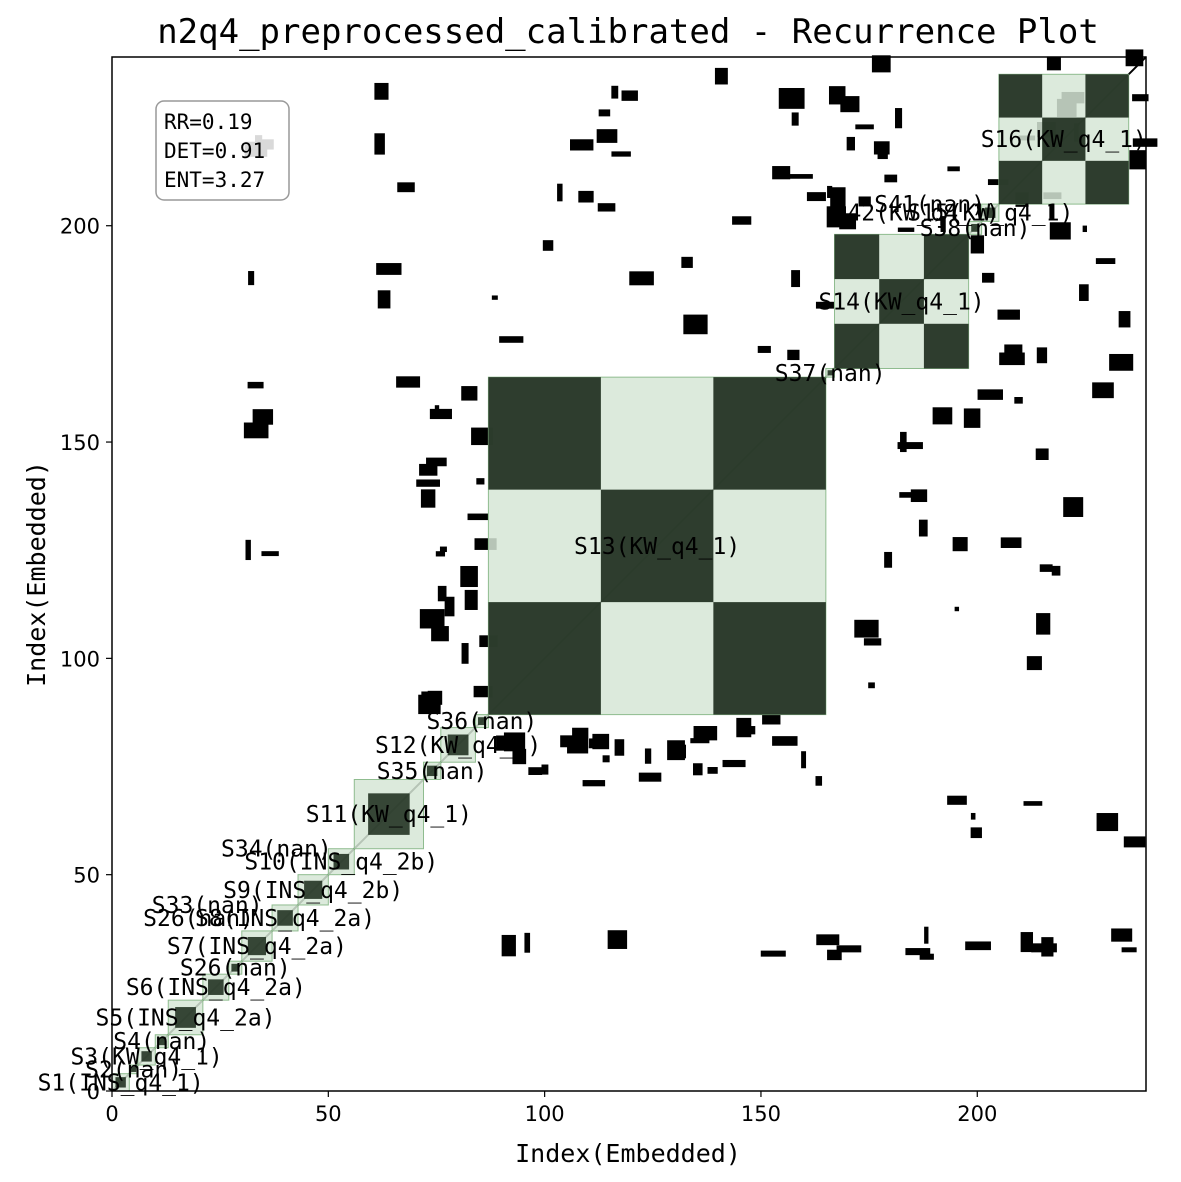 The image size is (1181, 1182). I want to click on segment-label: S5(INS_q4_2a), so click(186, 1018).